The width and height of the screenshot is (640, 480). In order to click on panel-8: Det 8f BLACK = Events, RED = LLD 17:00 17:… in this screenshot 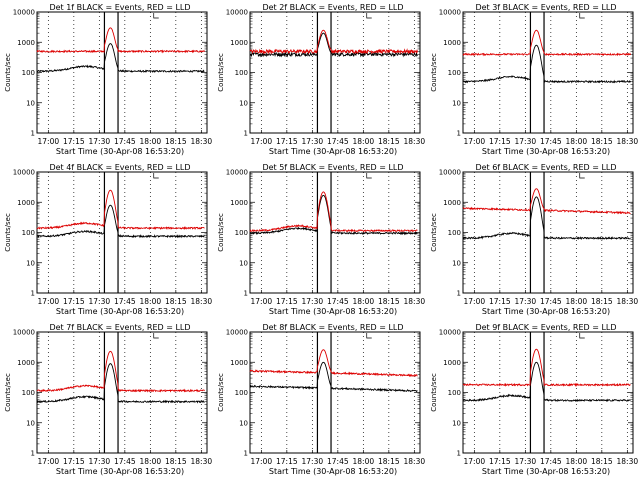, I will do `click(321, 399)`.